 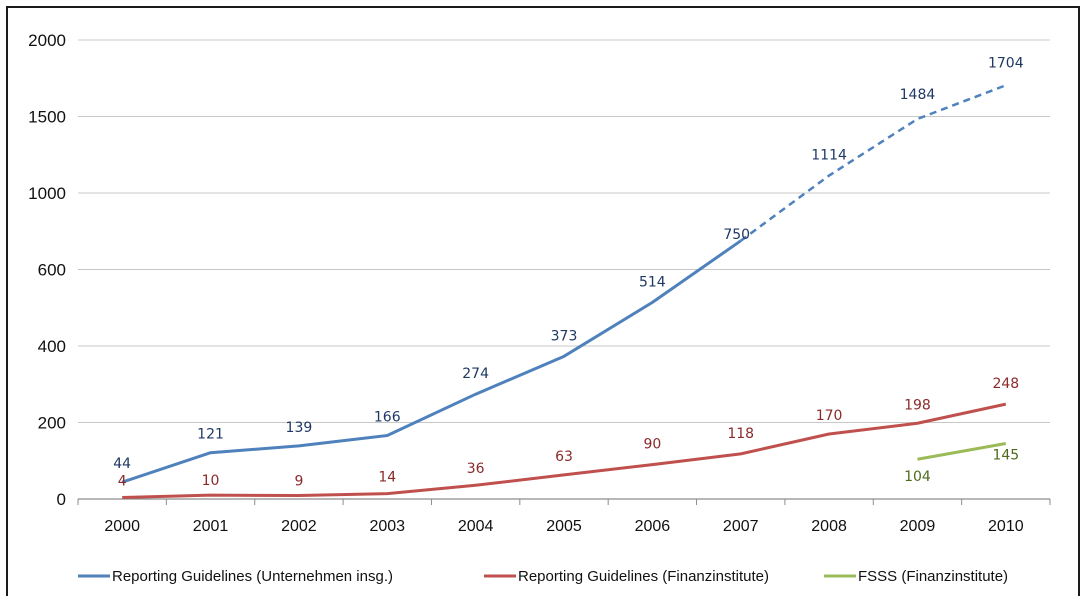 What do you see at coordinates (122, 526) in the screenshot?
I see `x-tick-label: 2000` at bounding box center [122, 526].